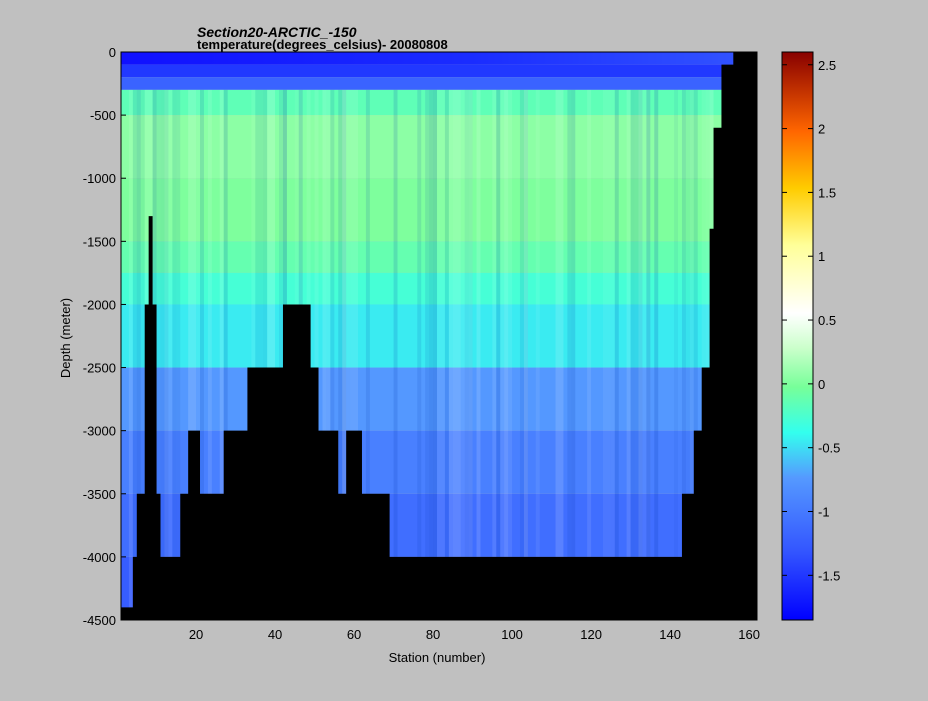  What do you see at coordinates (824, 512) in the screenshot?
I see `colorbar-tick-label: -1` at bounding box center [824, 512].